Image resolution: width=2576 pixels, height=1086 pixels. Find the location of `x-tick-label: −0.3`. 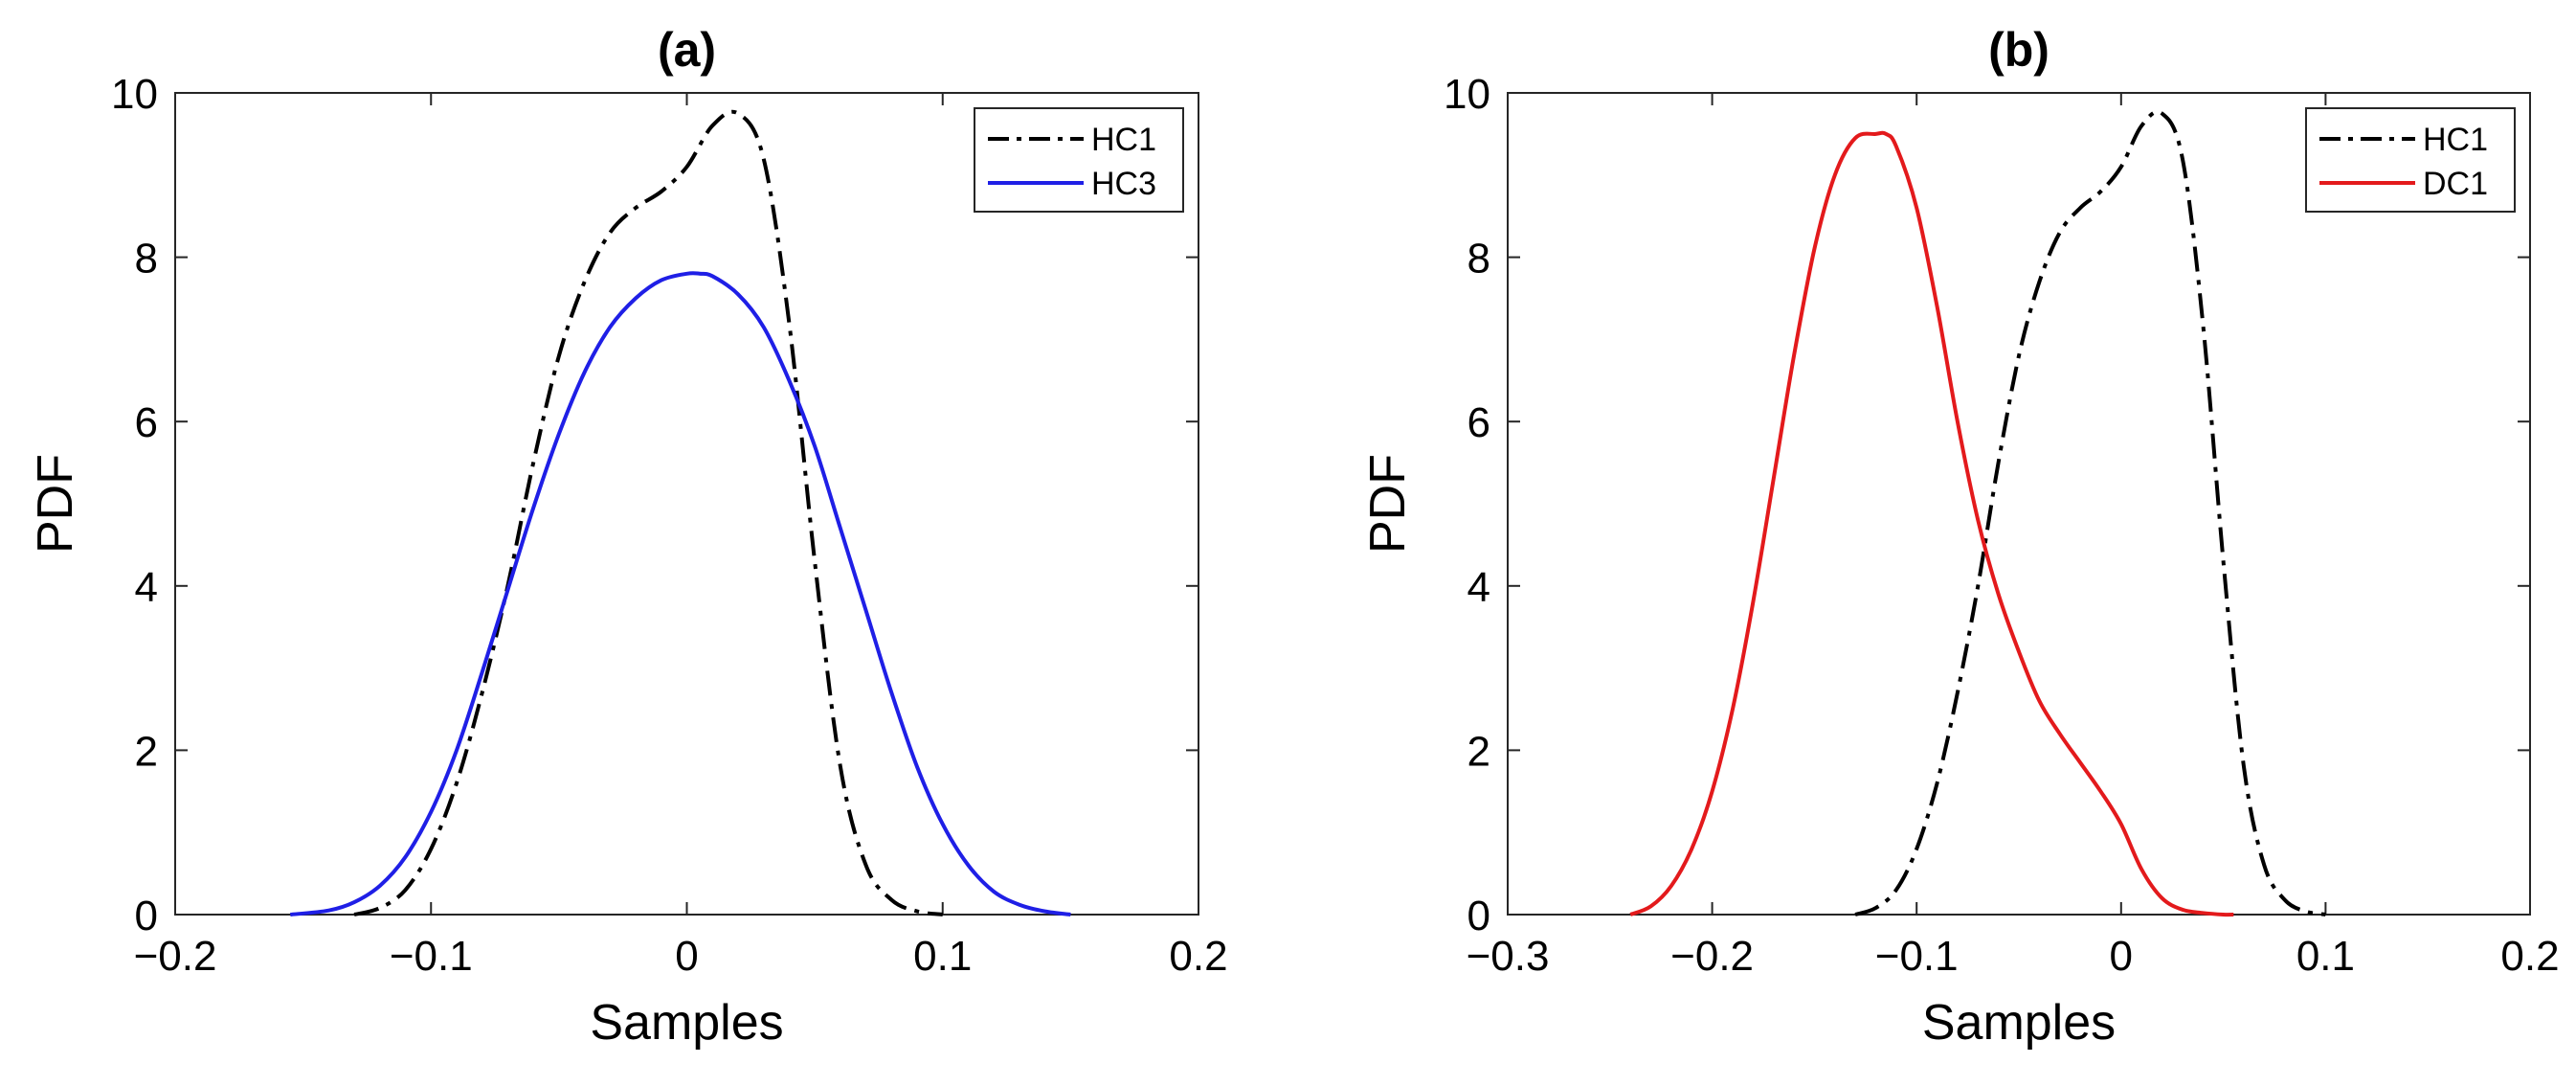

x-tick-label: −0.3 is located at coordinates (1508, 957).